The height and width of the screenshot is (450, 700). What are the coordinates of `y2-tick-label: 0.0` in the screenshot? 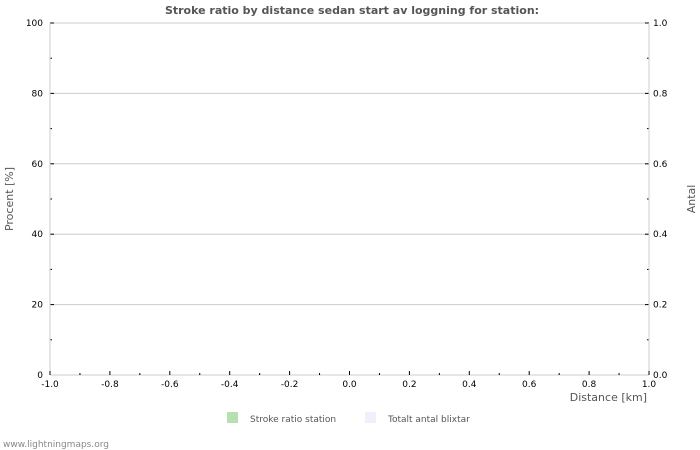 It's located at (660, 376).